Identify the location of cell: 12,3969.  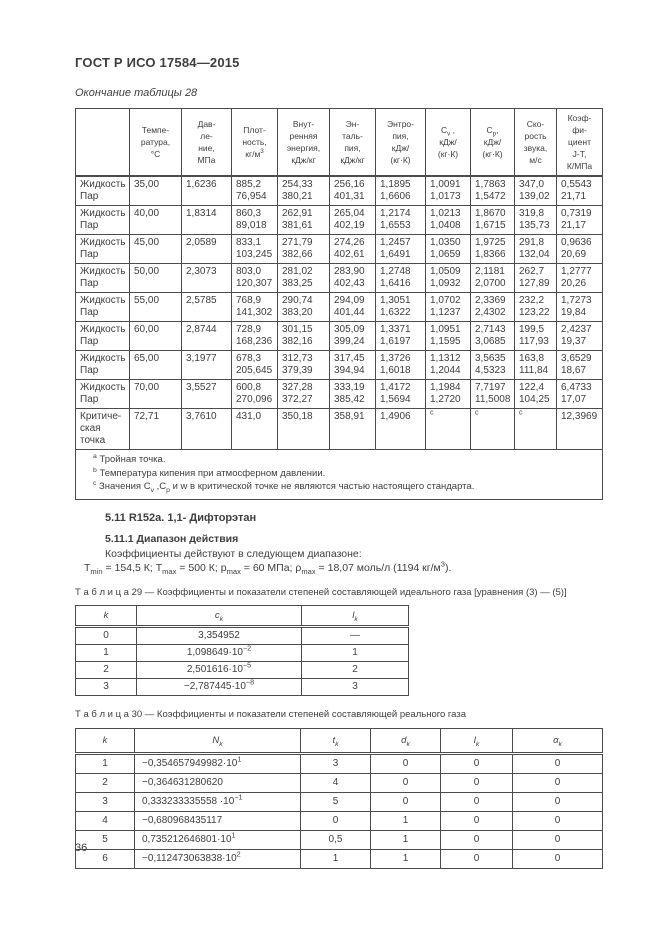
(579, 429).